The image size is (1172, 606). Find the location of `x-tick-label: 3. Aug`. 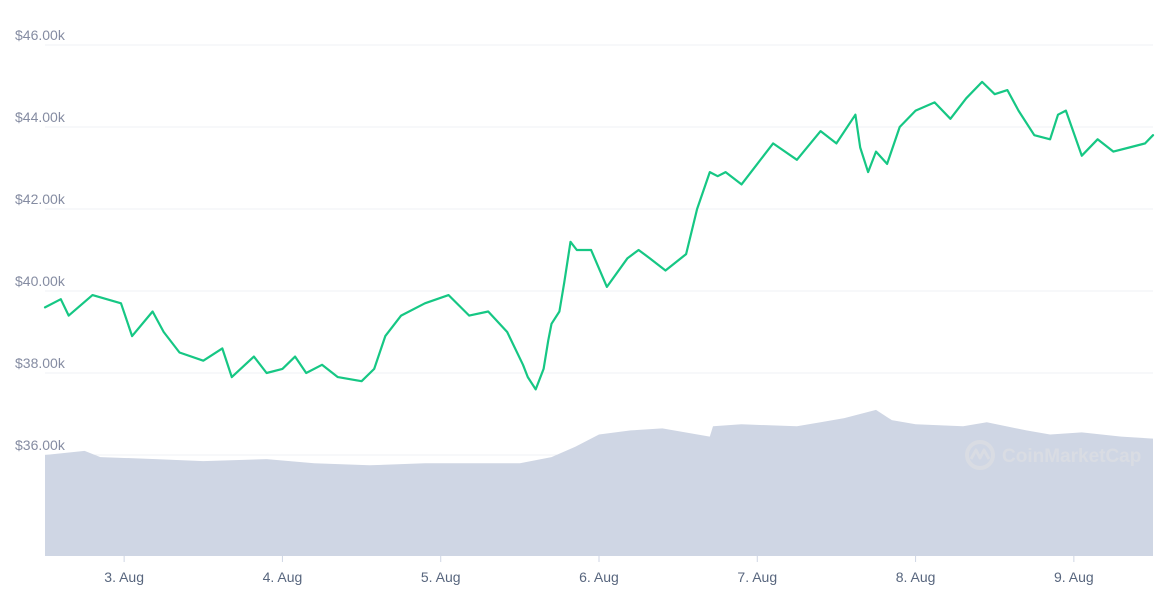

x-tick-label: 3. Aug is located at coordinates (124, 577).